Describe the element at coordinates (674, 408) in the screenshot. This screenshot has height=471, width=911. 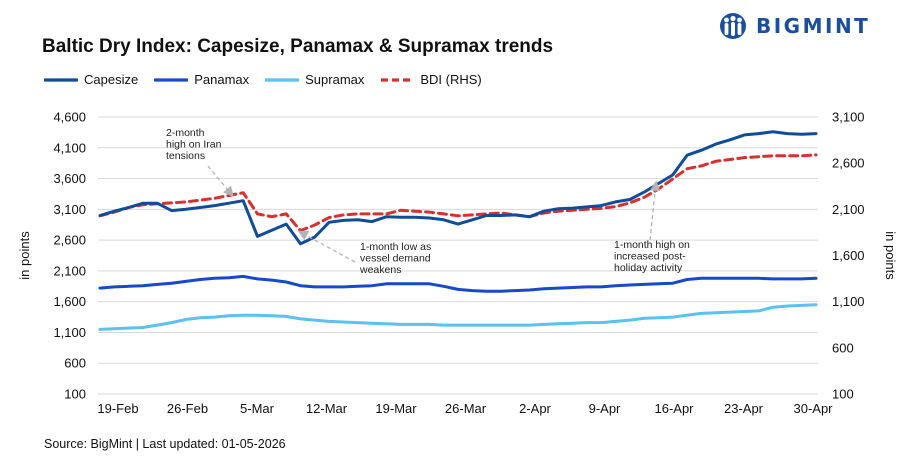
I see `x-tick-label: 16-Apr` at that location.